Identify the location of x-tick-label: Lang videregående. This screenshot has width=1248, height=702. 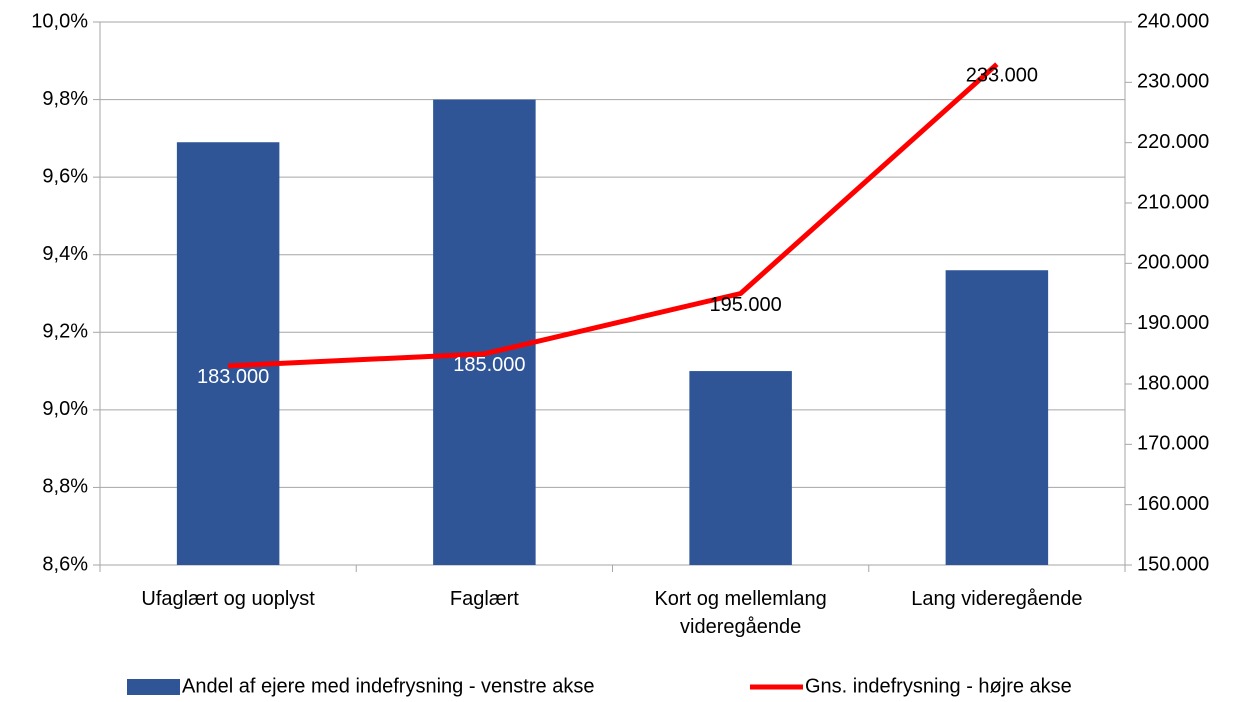
(997, 599).